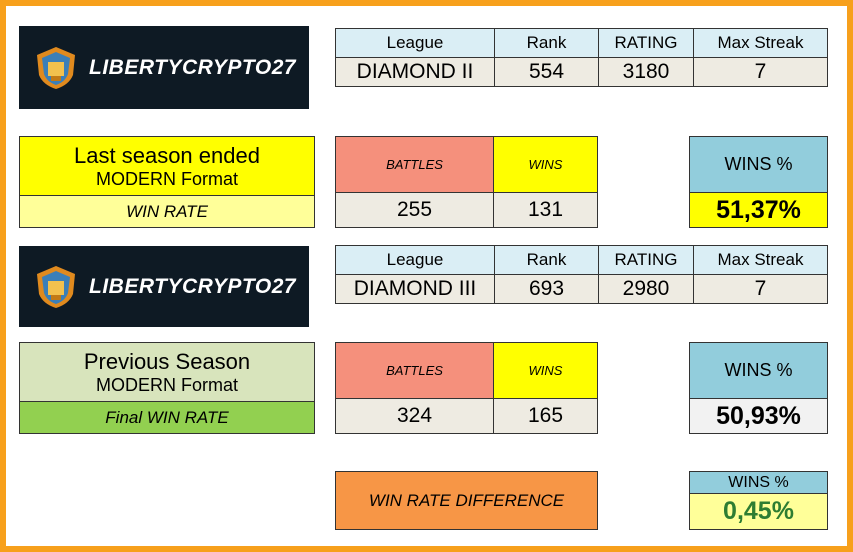  What do you see at coordinates (758, 482) in the screenshot?
I see `difference-wins-pct-label: WINS %` at bounding box center [758, 482].